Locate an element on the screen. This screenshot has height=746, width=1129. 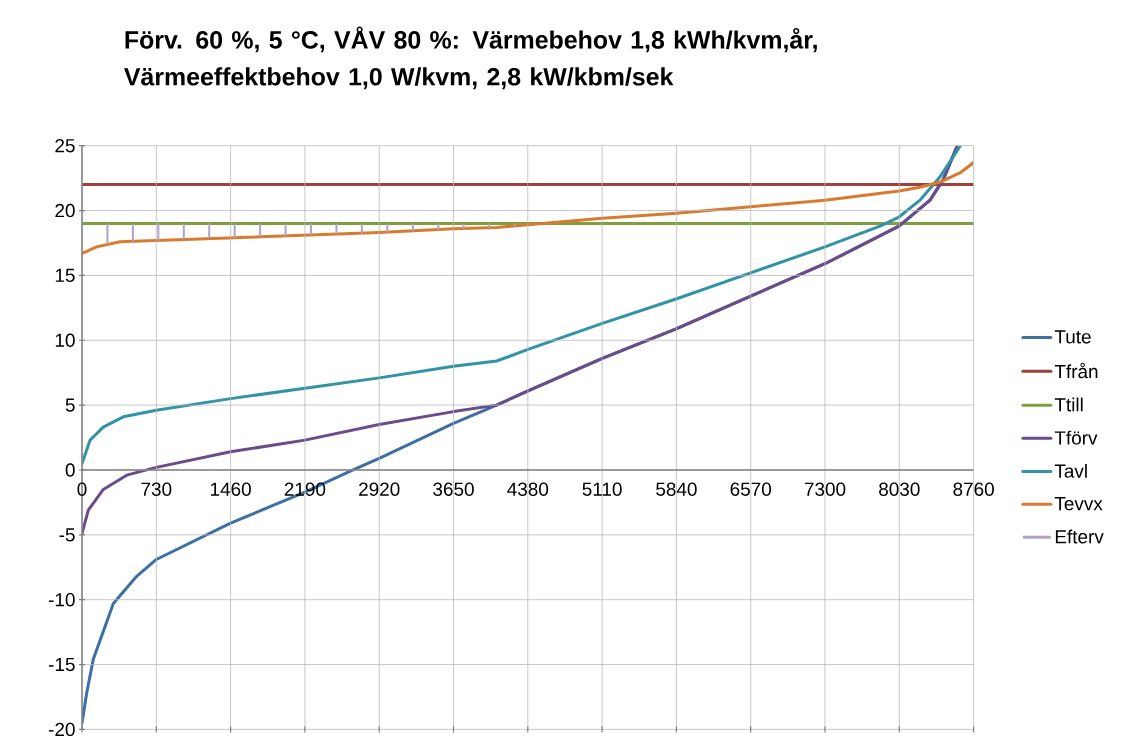
x-tick-label: 8030 is located at coordinates (899, 489).